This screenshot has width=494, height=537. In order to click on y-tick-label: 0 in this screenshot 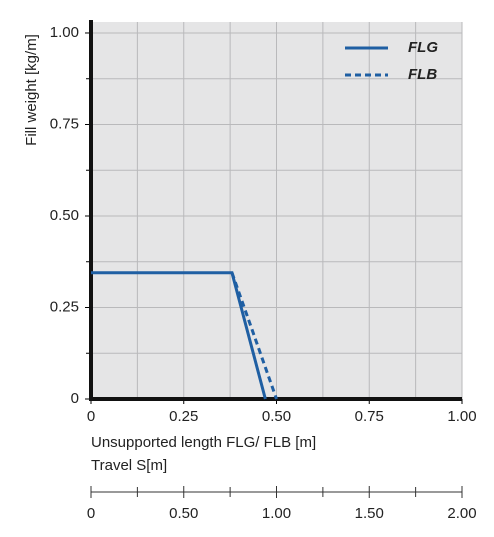, I will do `click(75, 398)`.